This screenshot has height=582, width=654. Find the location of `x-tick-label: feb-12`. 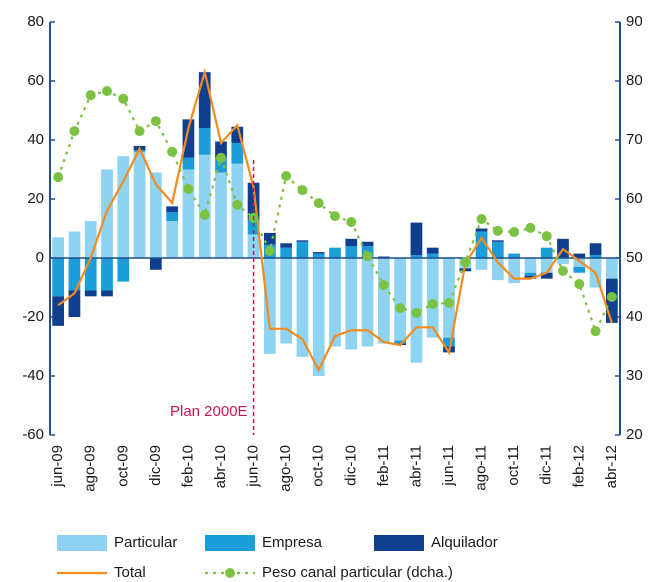

x-tick-label: feb-12 is located at coordinates (578, 466).